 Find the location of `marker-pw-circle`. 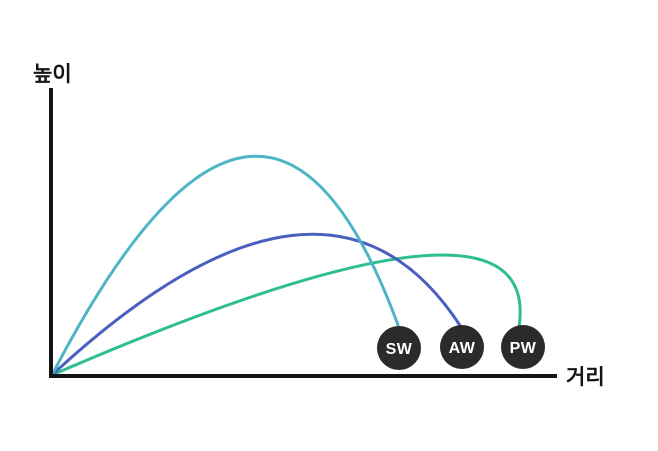

marker-pw-circle is located at coordinates (523, 347).